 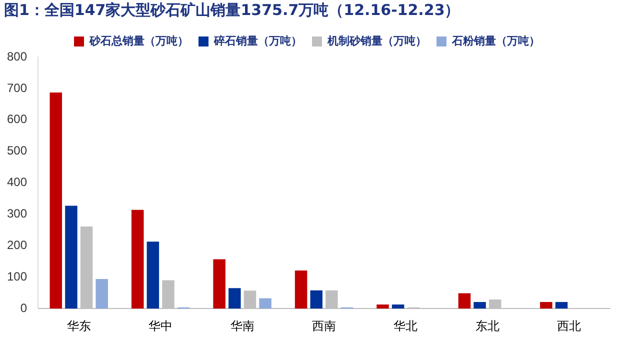 I want to click on x-tick-label: 华南, so click(x=242, y=326).